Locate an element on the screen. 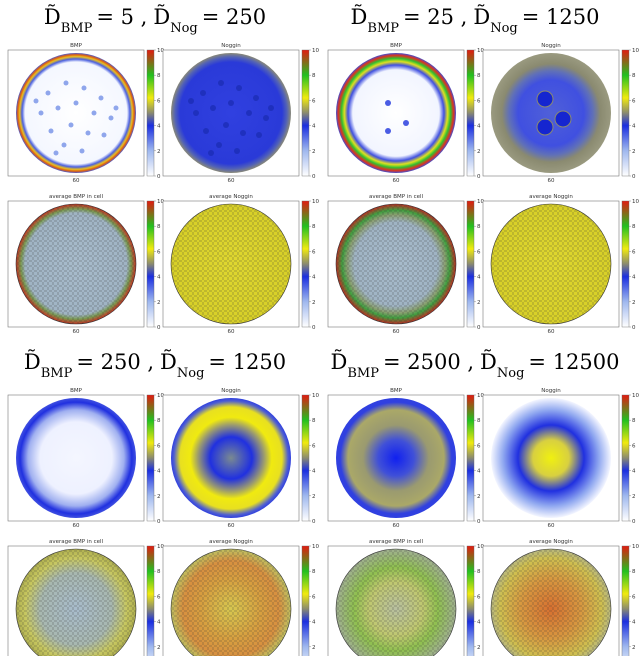  subplot: average Noggin 60 0 2 4 6 8 10 is located at coordinates (240, 264).